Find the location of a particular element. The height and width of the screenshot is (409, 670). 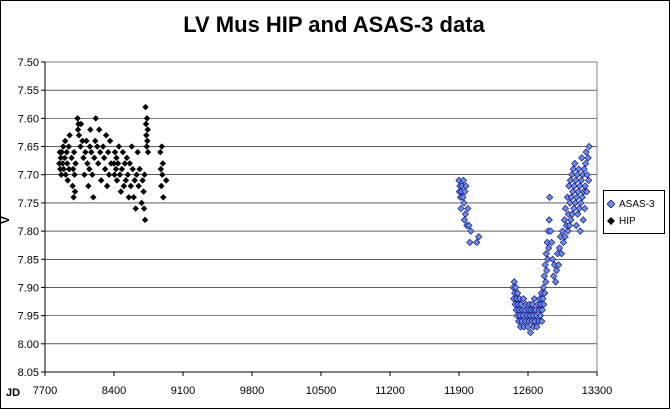

y-tick-label: 8.05 is located at coordinates (28, 373).